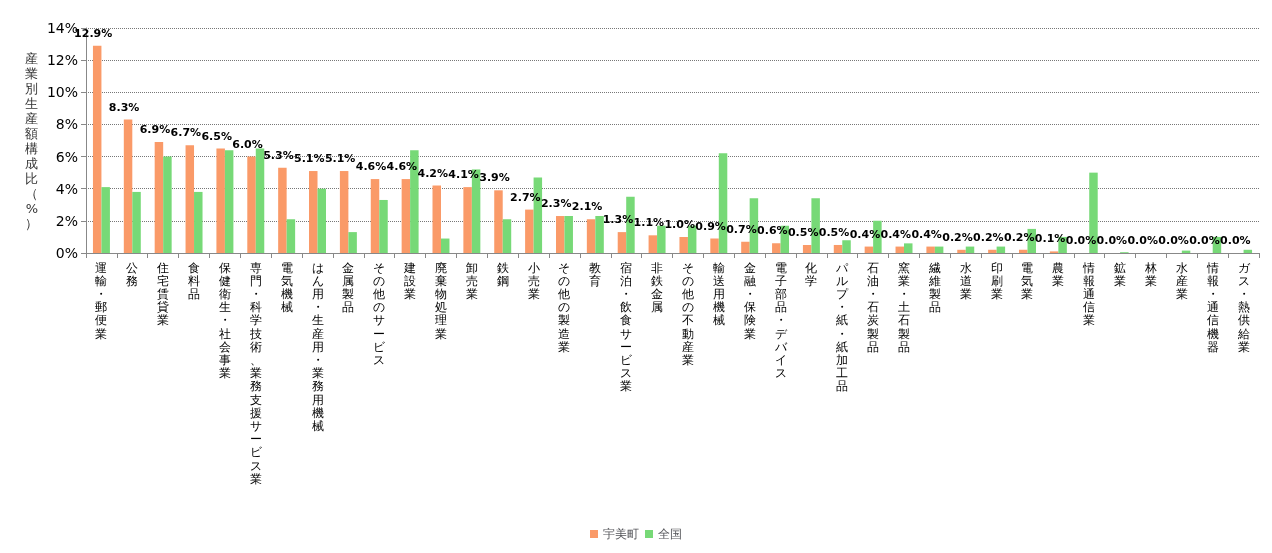  Describe the element at coordinates (62, 92) in the screenshot. I see `y-tick-label: 10%` at that location.